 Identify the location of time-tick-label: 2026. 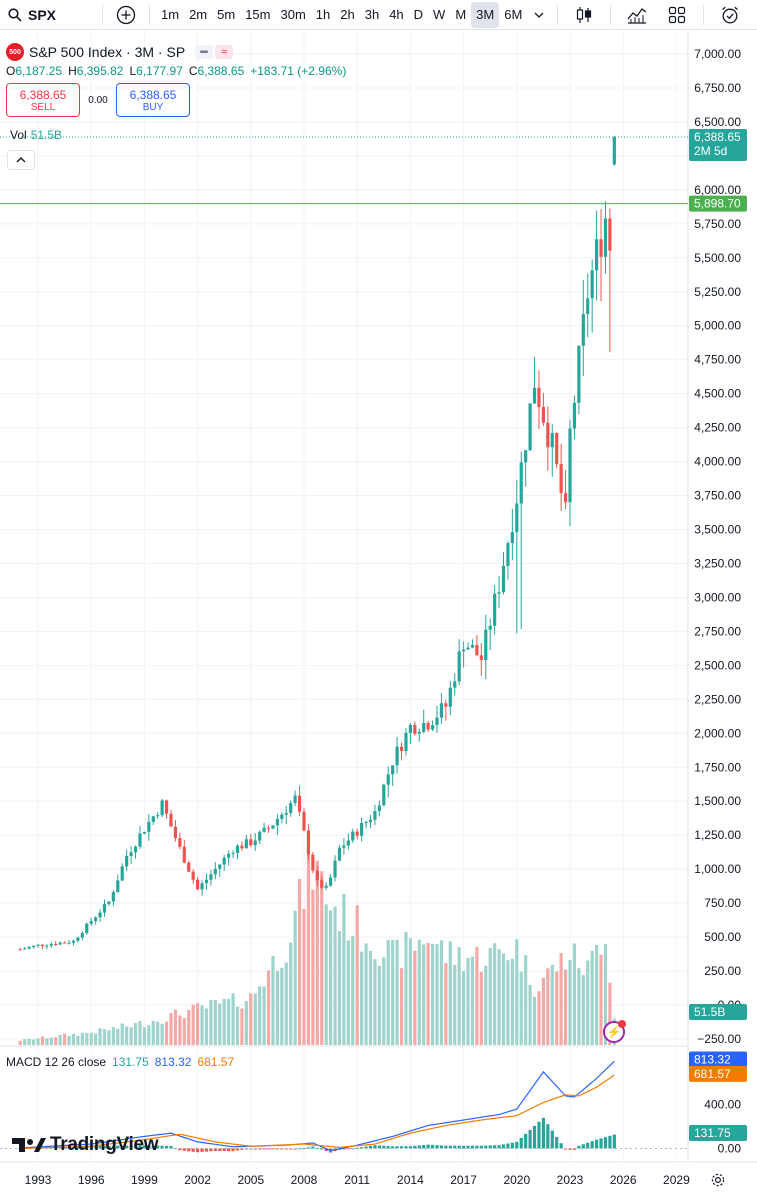
(623, 1180).